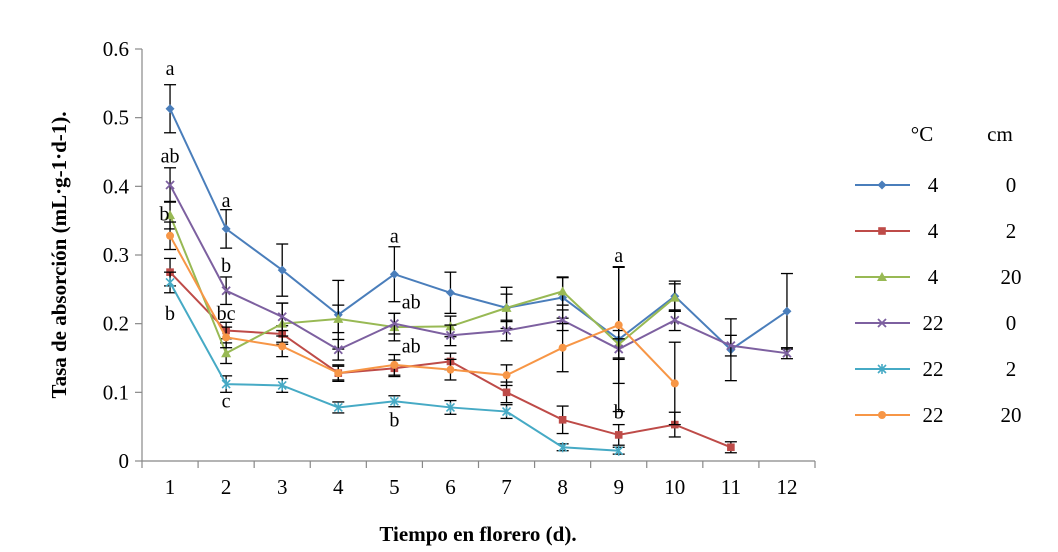 The image size is (1058, 552). Describe the element at coordinates (1011, 415) in the screenshot. I see `legend-depth: 20` at that location.